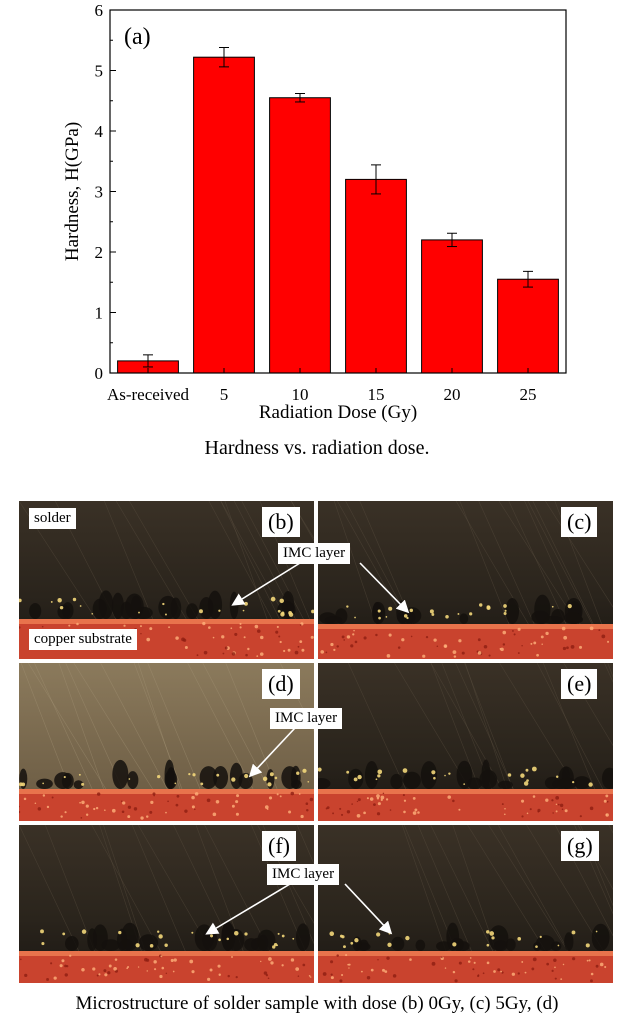 This screenshot has height=1024, width=634. Describe the element at coordinates (99, 131) in the screenshot. I see `y-tick-label-4: 4` at that location.